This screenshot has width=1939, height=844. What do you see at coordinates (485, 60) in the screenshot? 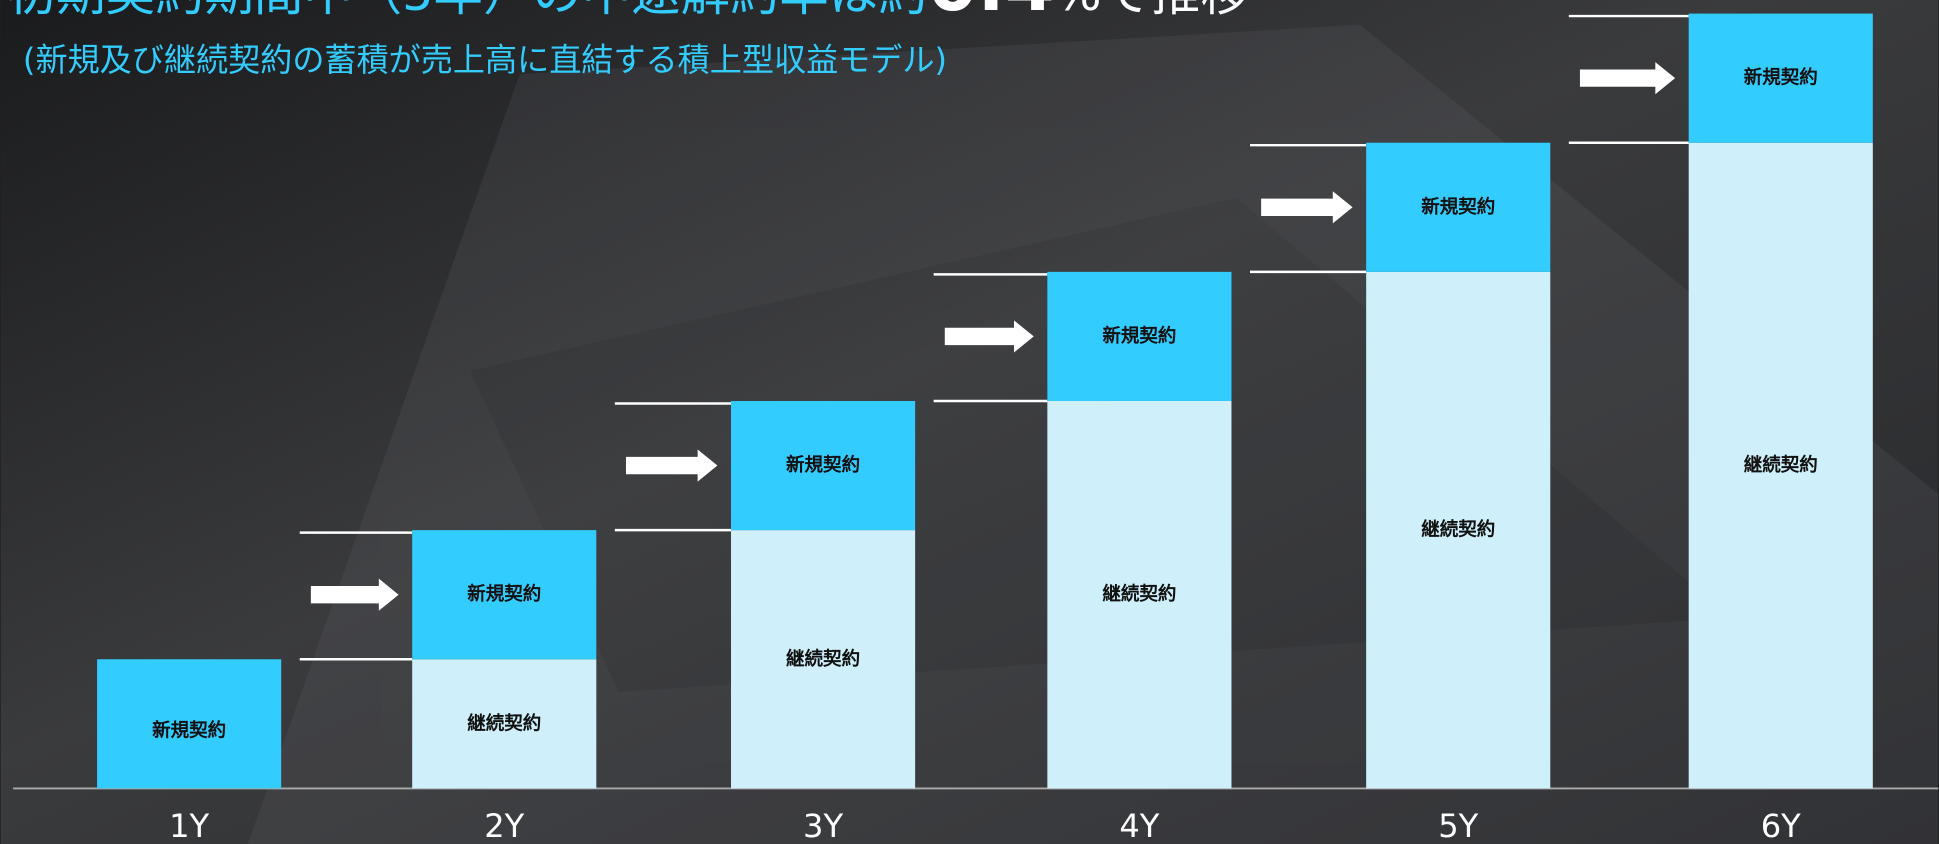
I see `subtitle: (新規及び継続契約の蓄積が売上高に直結する積上型収益モデル)` at bounding box center [485, 60].